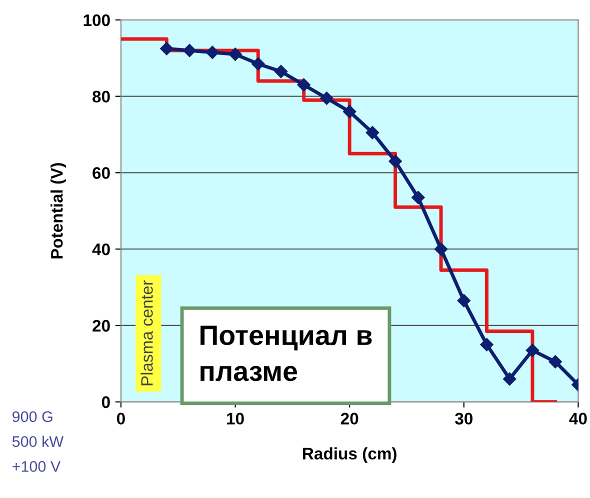  Describe the element at coordinates (120, 418) in the screenshot. I see `x-tick-label: 0` at that location.